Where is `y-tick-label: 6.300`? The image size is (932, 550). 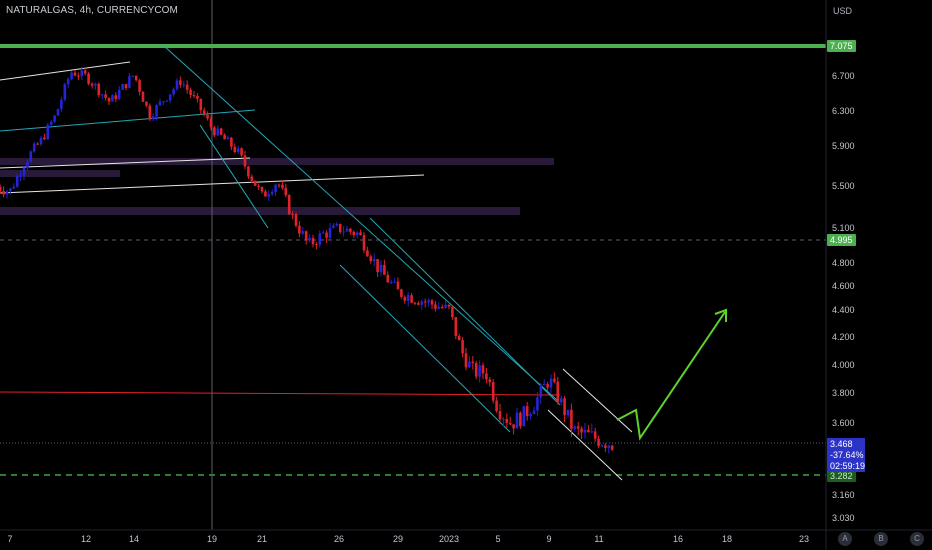 y-tick-label: 6.300 is located at coordinates (843, 111).